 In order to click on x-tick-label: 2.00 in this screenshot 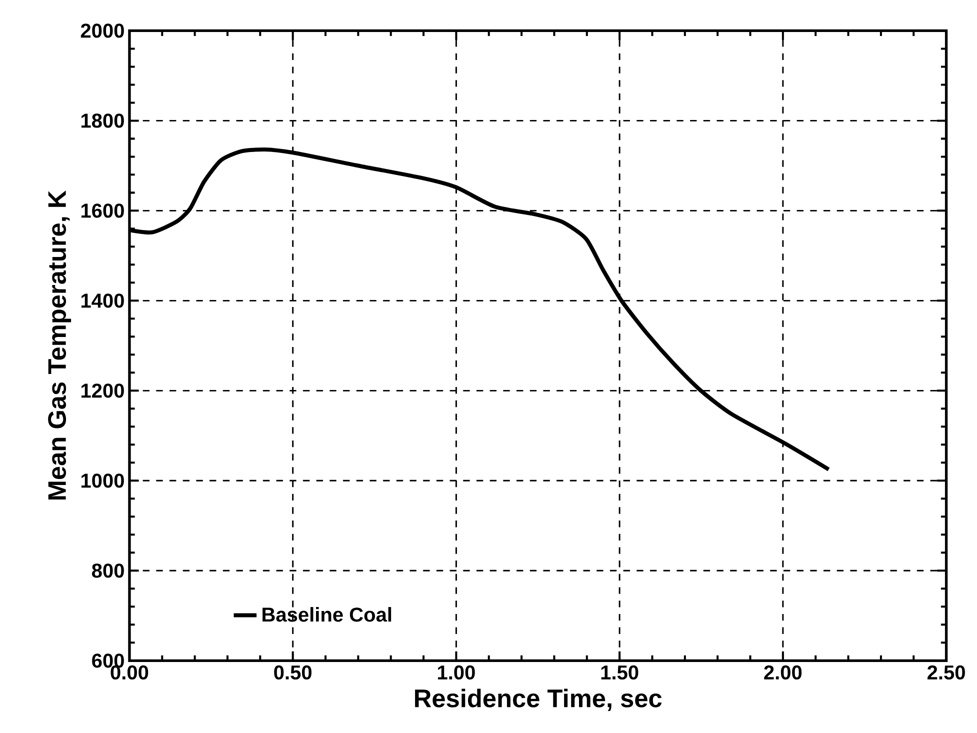, I will do `click(783, 673)`.